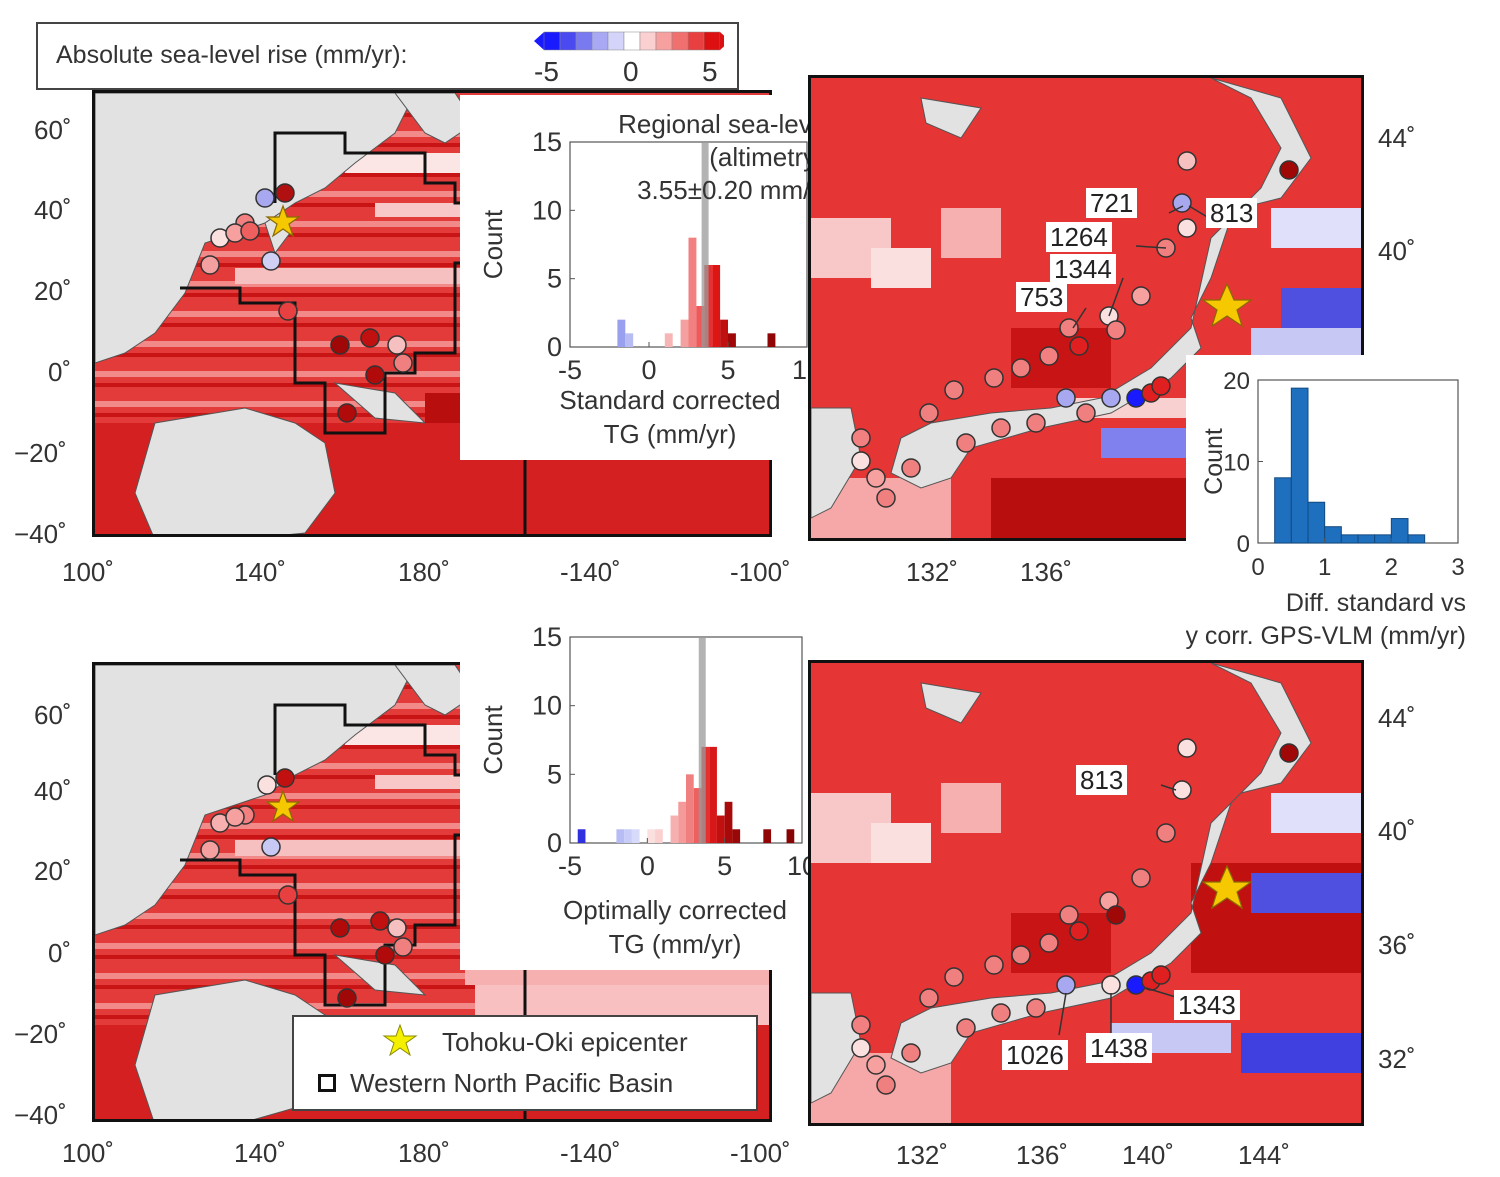  I want to click on bl-lat-m20: −20˚, so click(40, 1034).